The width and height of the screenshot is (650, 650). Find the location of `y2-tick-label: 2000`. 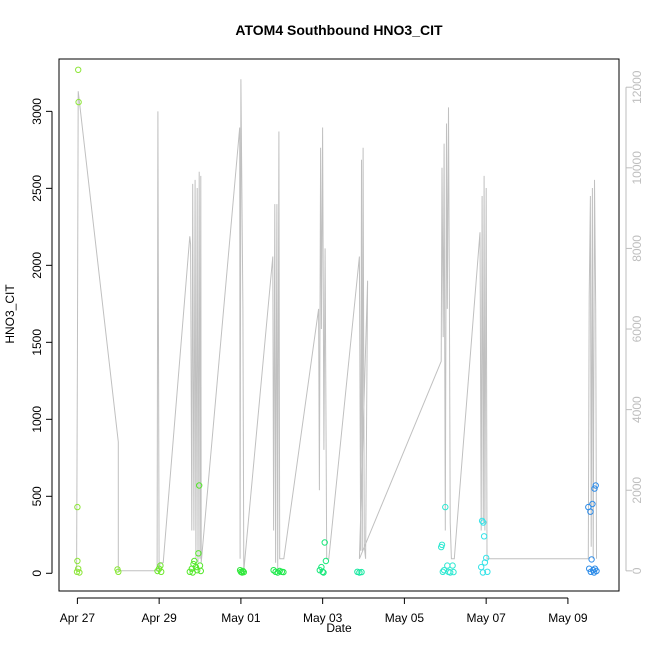

y2-tick-label: 2000 is located at coordinates (637, 490).